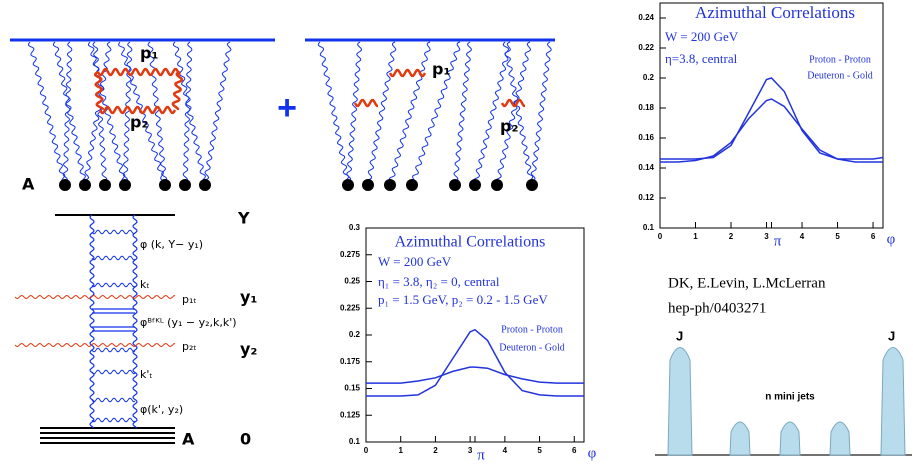  I want to click on rapidity-label: y₂, so click(248, 349).